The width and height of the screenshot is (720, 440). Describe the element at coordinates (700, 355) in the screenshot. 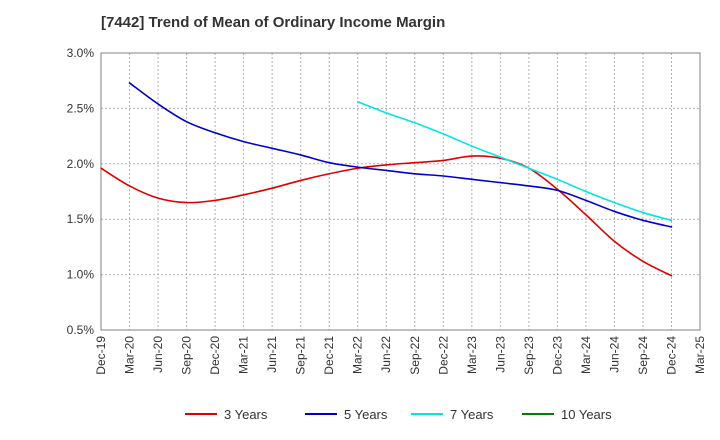

I see `x-tick-label: Mar-25` at that location.